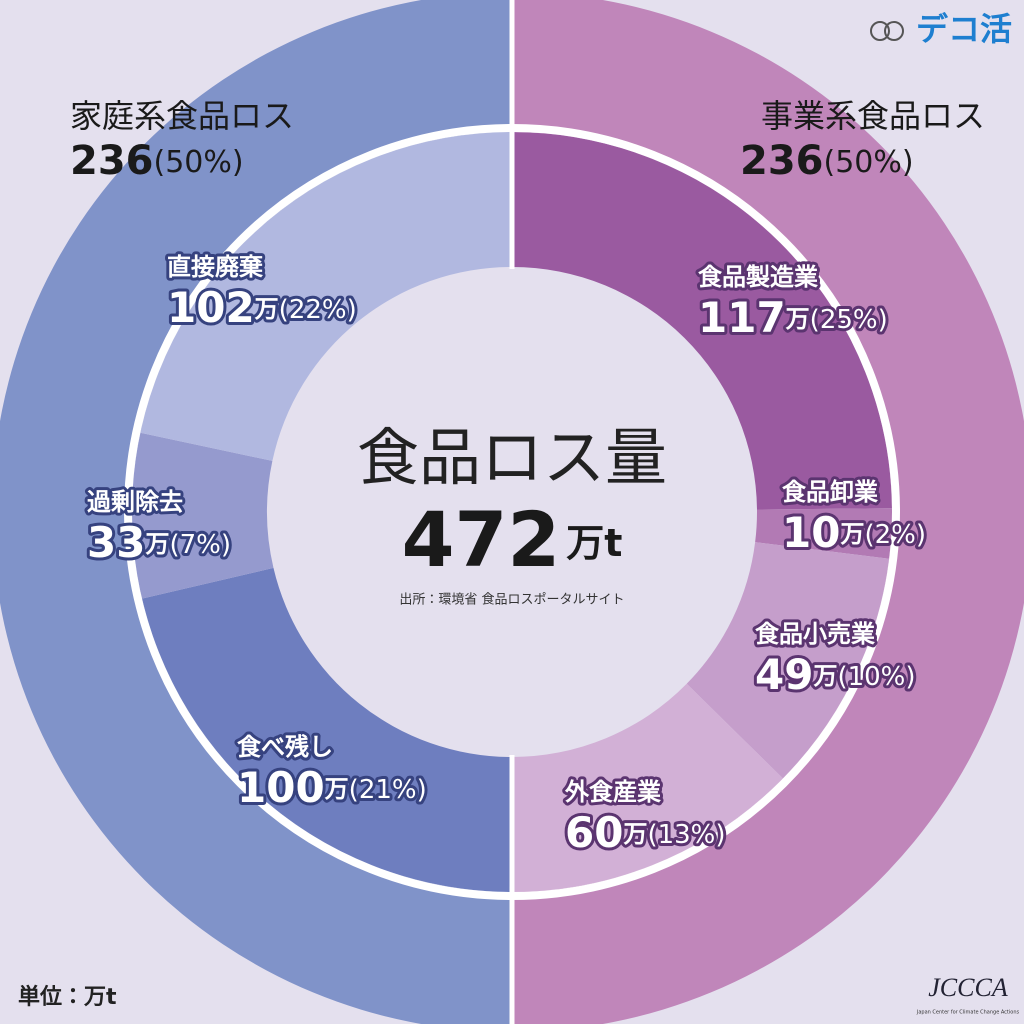 This screenshot has height=1024, width=1024. What do you see at coordinates (182, 116) in the screenshot?
I see `outer-label: 家庭系食品ロス` at bounding box center [182, 116].